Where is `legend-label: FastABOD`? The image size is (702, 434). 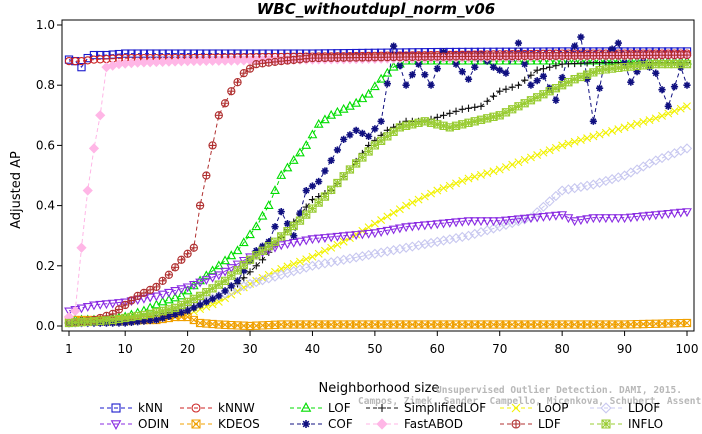
legend-label: FastABOD is located at coordinates (433, 424).